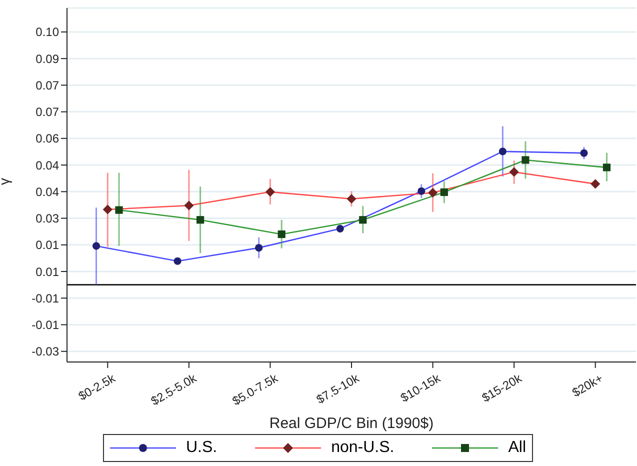 The image size is (637, 466). What do you see at coordinates (6, 181) in the screenshot?
I see `y-axis-title: γ` at bounding box center [6, 181].